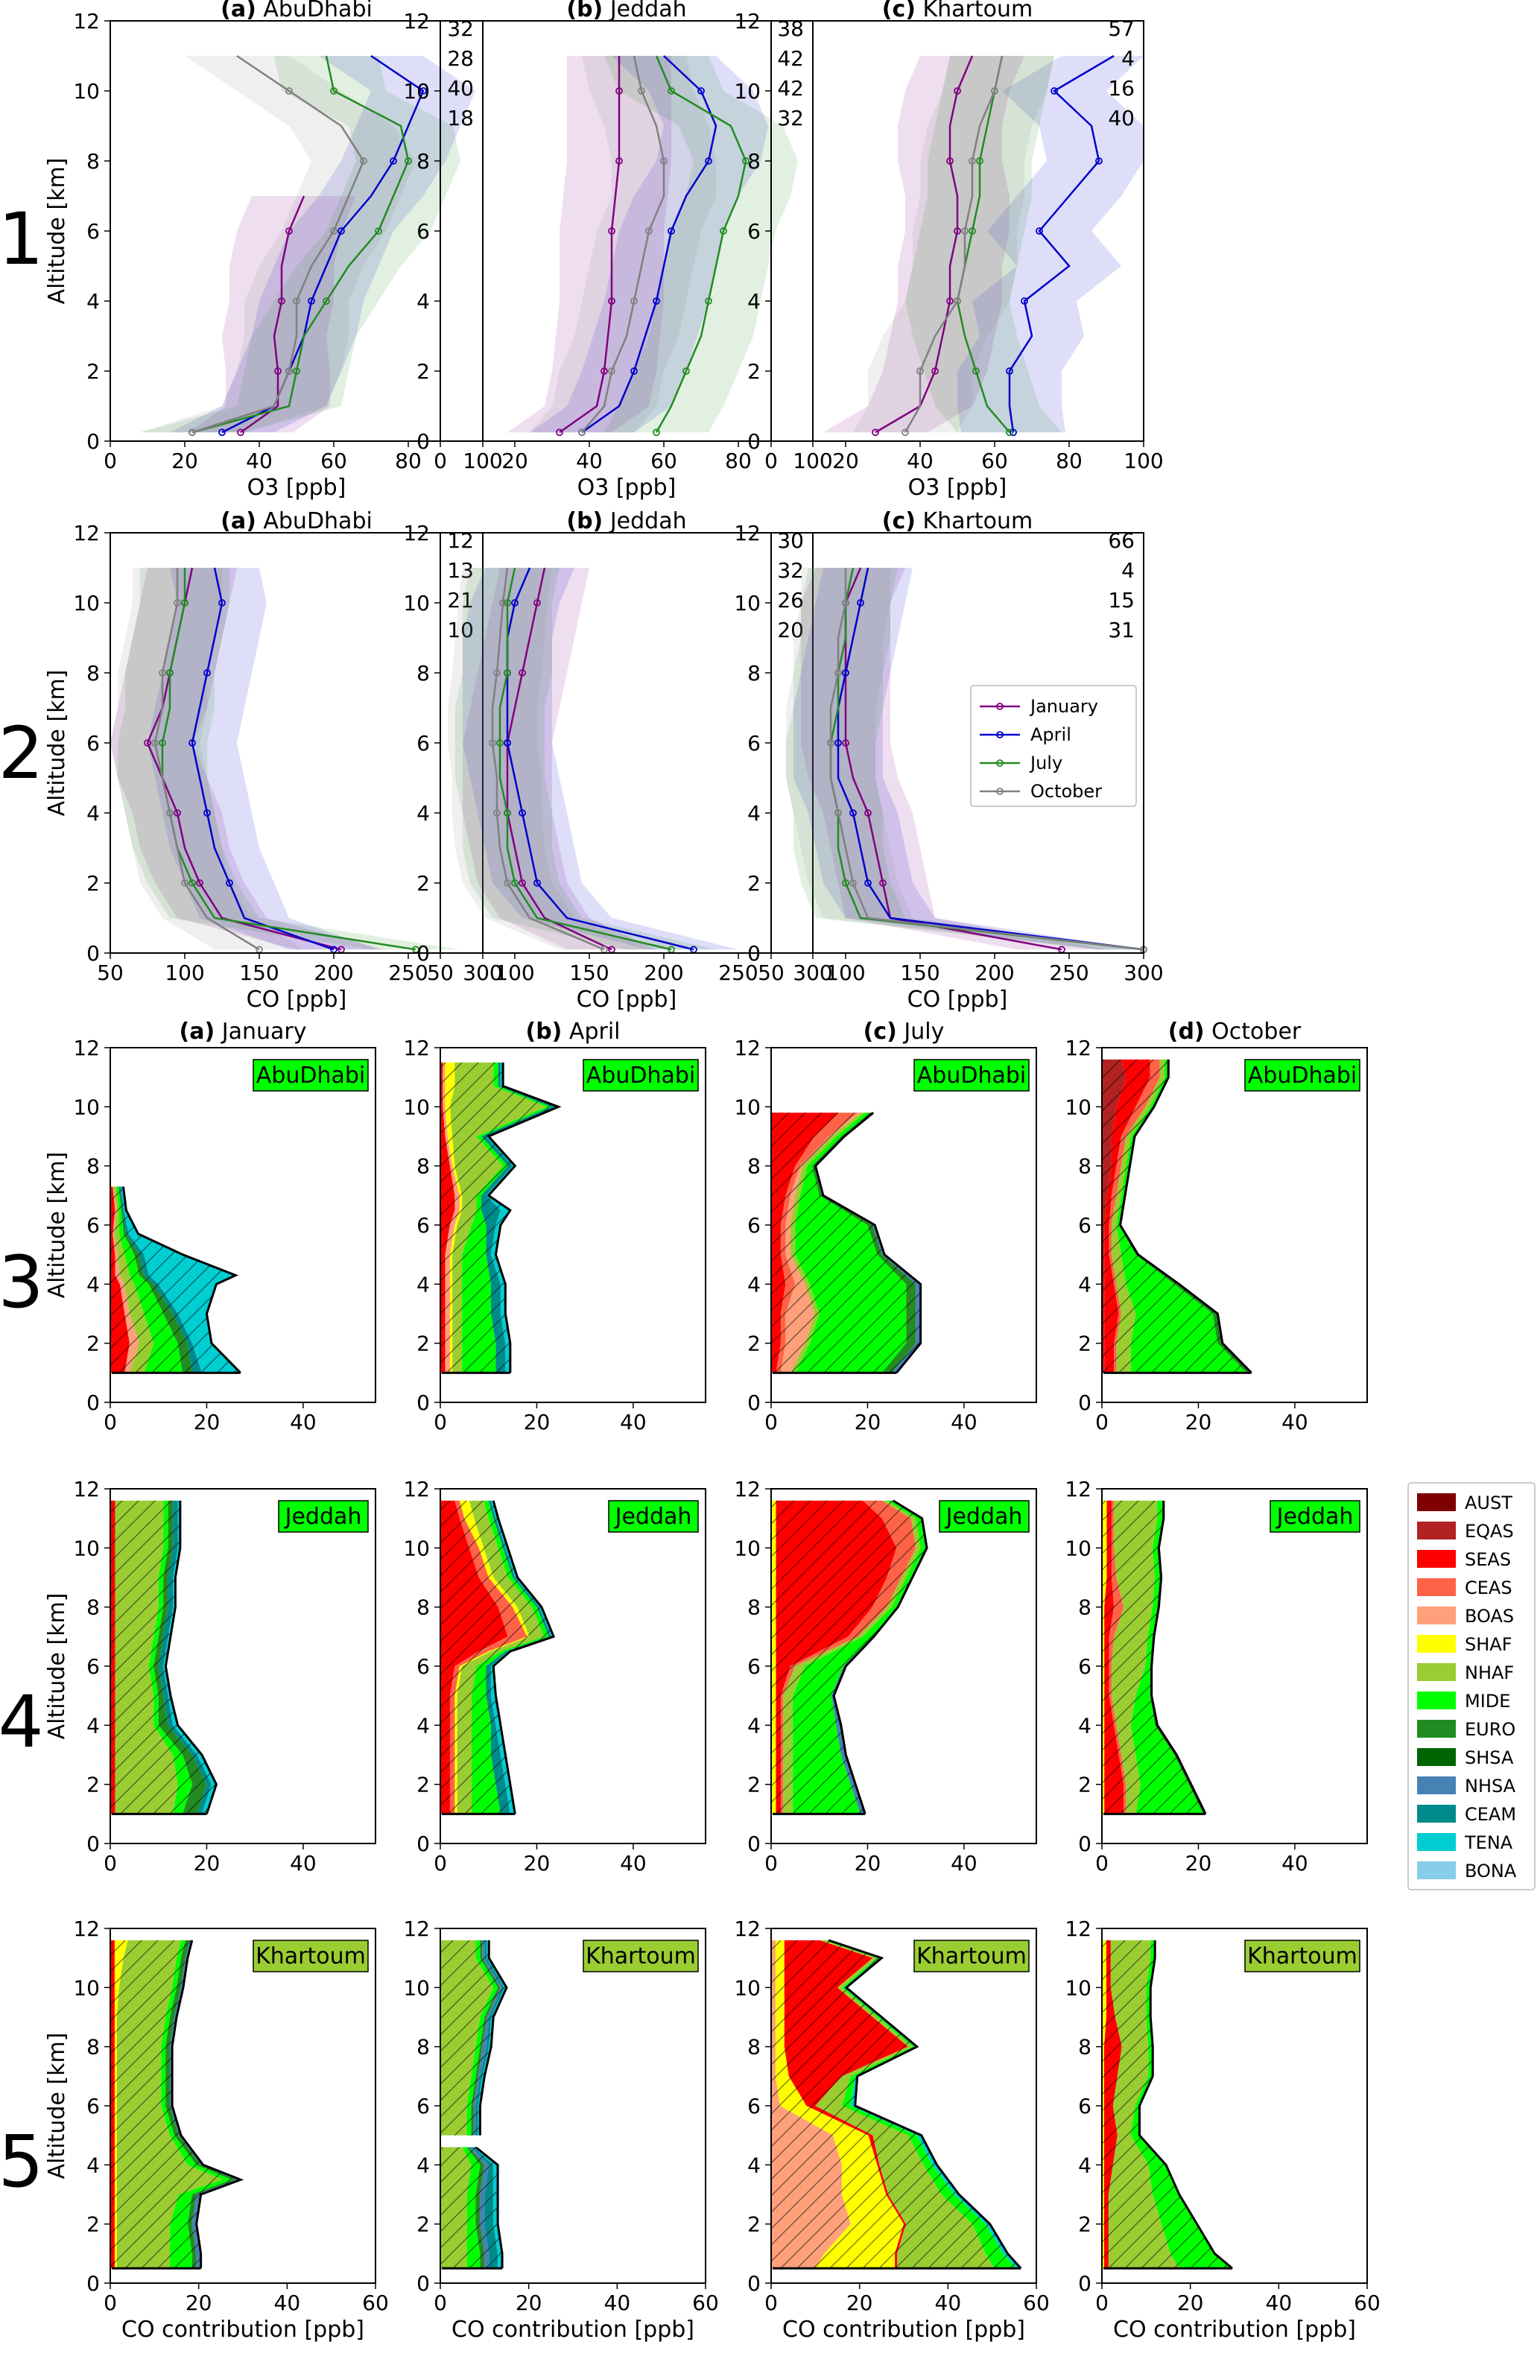  What do you see at coordinates (921, 1032) in the screenshot?
I see `column-title-text: July` at bounding box center [921, 1032].